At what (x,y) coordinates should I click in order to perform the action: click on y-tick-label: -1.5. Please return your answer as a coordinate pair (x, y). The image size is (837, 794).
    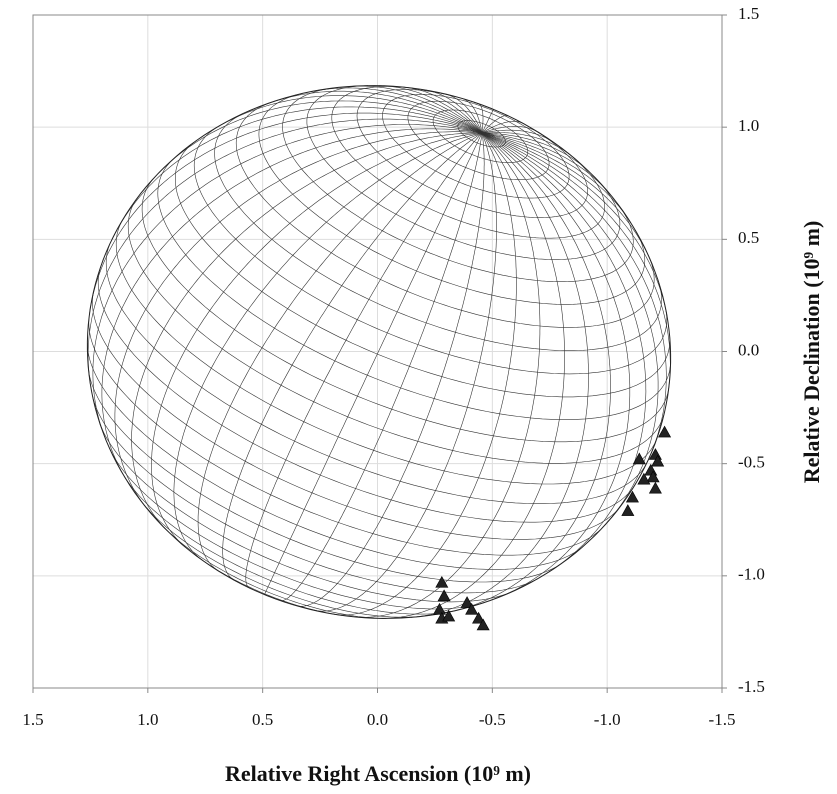
    Looking at the image, I should click on (751, 686).